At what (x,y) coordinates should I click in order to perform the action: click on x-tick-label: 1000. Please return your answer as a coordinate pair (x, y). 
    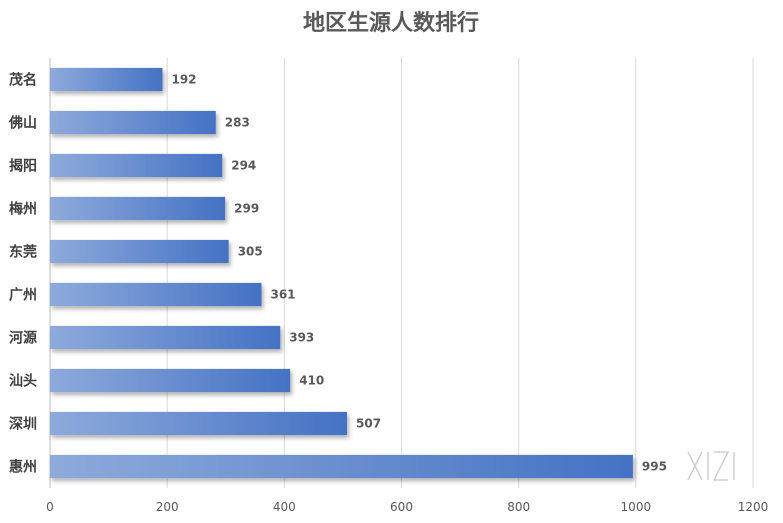
    Looking at the image, I should click on (636, 507).